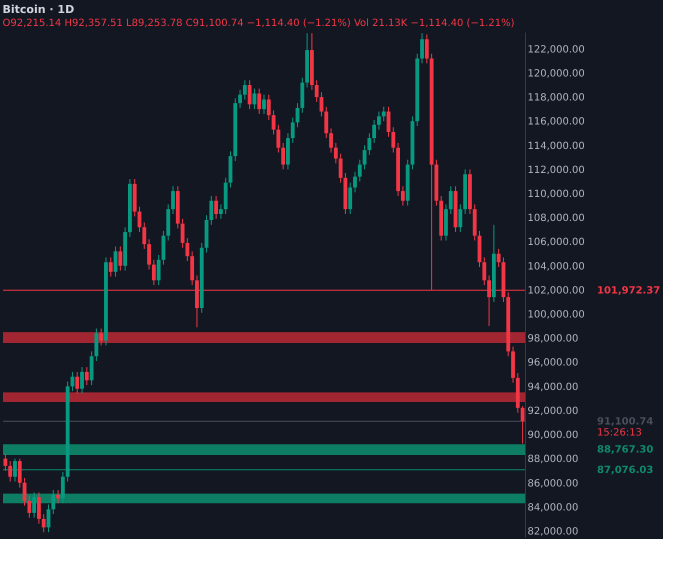 The width and height of the screenshot is (680, 570). What do you see at coordinates (553, 339) in the screenshot?
I see `y-tick-label: 98,000.00` at bounding box center [553, 339].